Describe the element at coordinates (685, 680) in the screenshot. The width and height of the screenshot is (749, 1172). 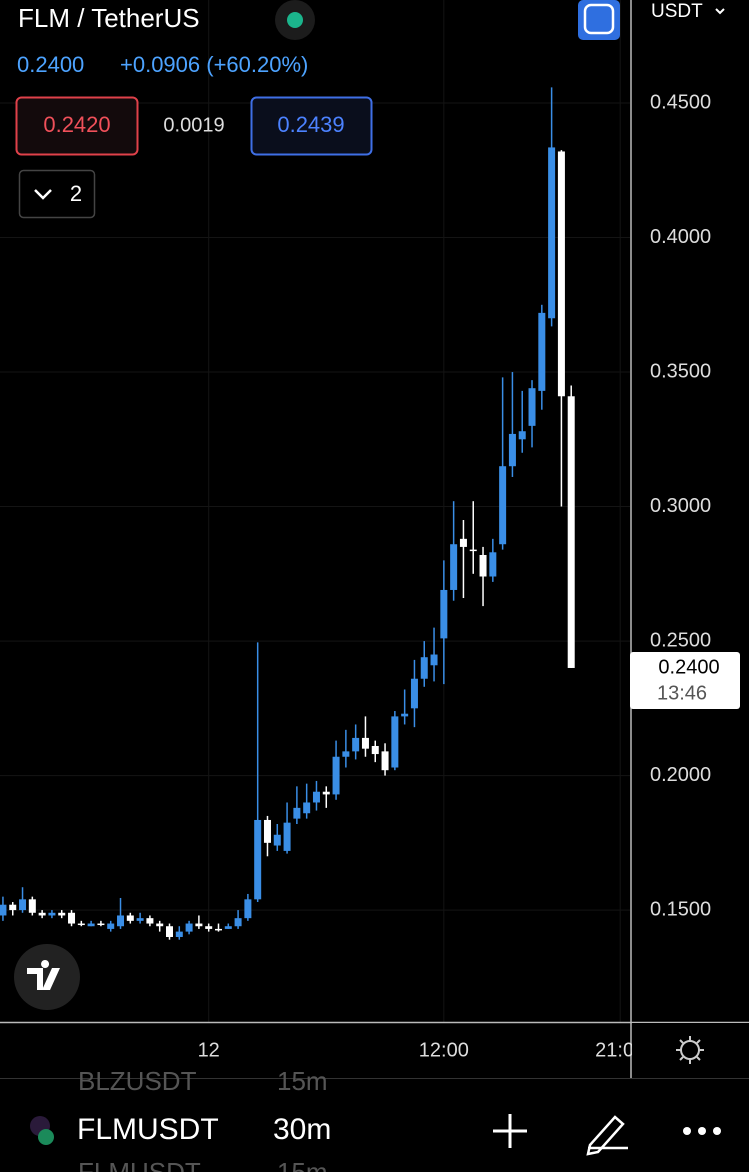
I see `last-price-box` at that location.